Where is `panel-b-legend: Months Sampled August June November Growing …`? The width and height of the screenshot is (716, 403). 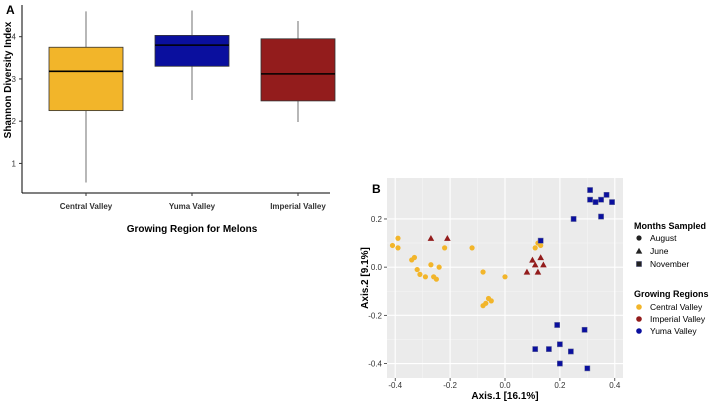
panel-b-legend: Months Sampled August June November Growing … is located at coordinates (671, 278).